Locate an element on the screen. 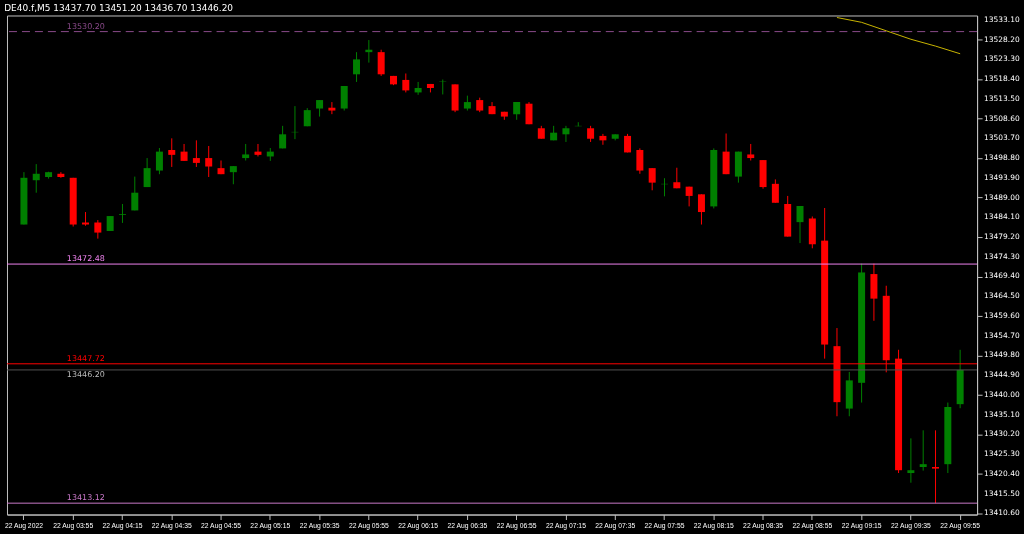 The image size is (1024, 536). ref-line-label: 13413.12 is located at coordinates (85, 498).